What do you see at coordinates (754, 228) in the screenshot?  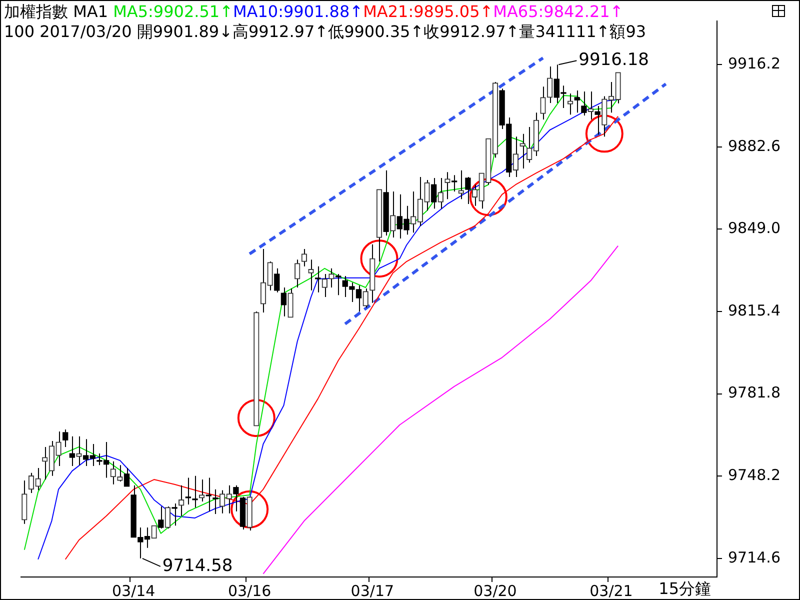 I see `y-tick-label: 9849.0` at bounding box center [754, 228].